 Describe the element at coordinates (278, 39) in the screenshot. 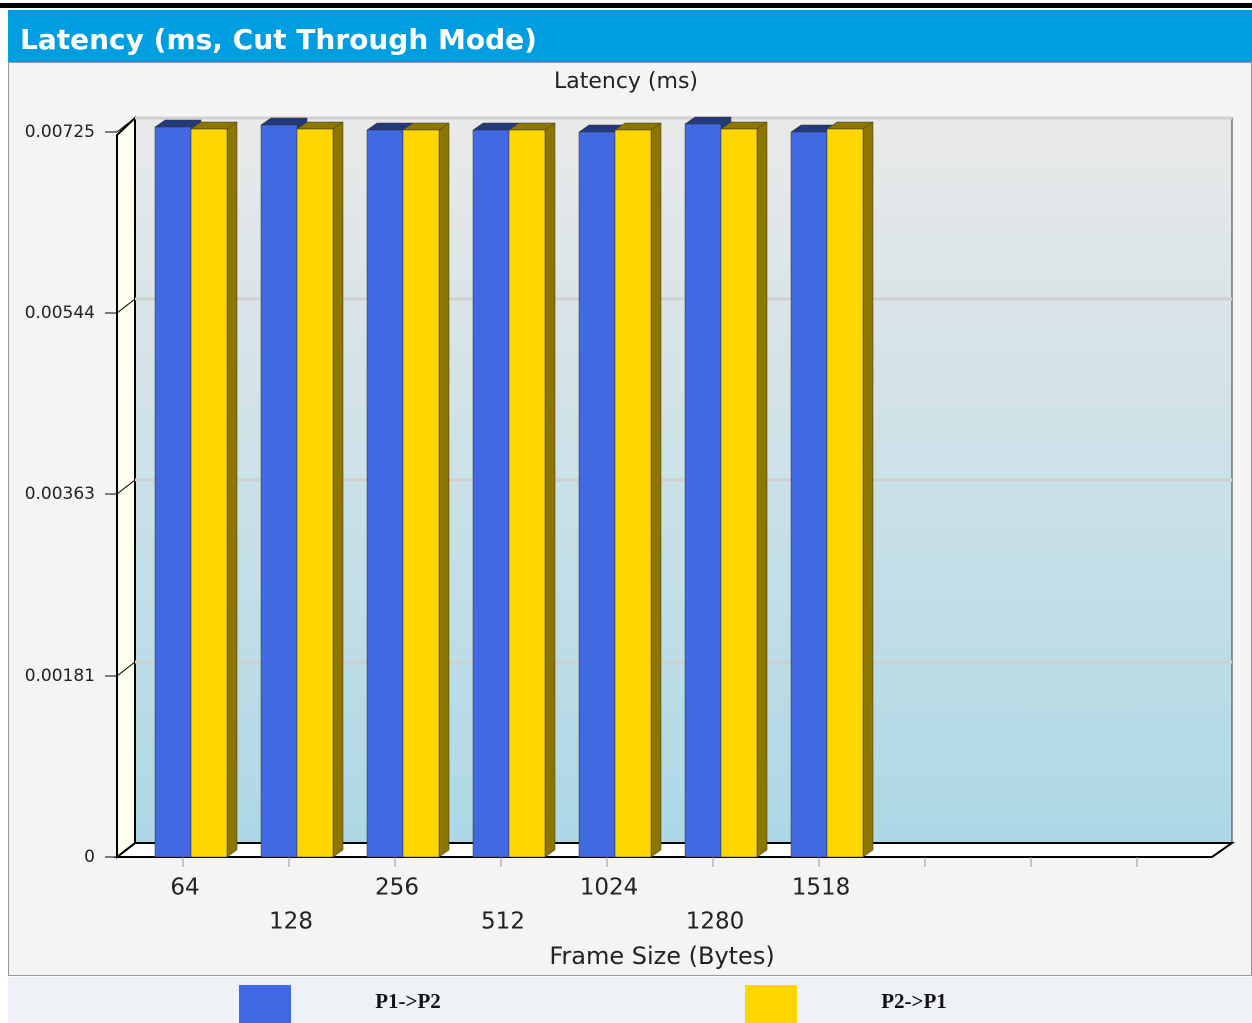

I see `header-title: Latency (ms, Cut Through Mode)` at that location.